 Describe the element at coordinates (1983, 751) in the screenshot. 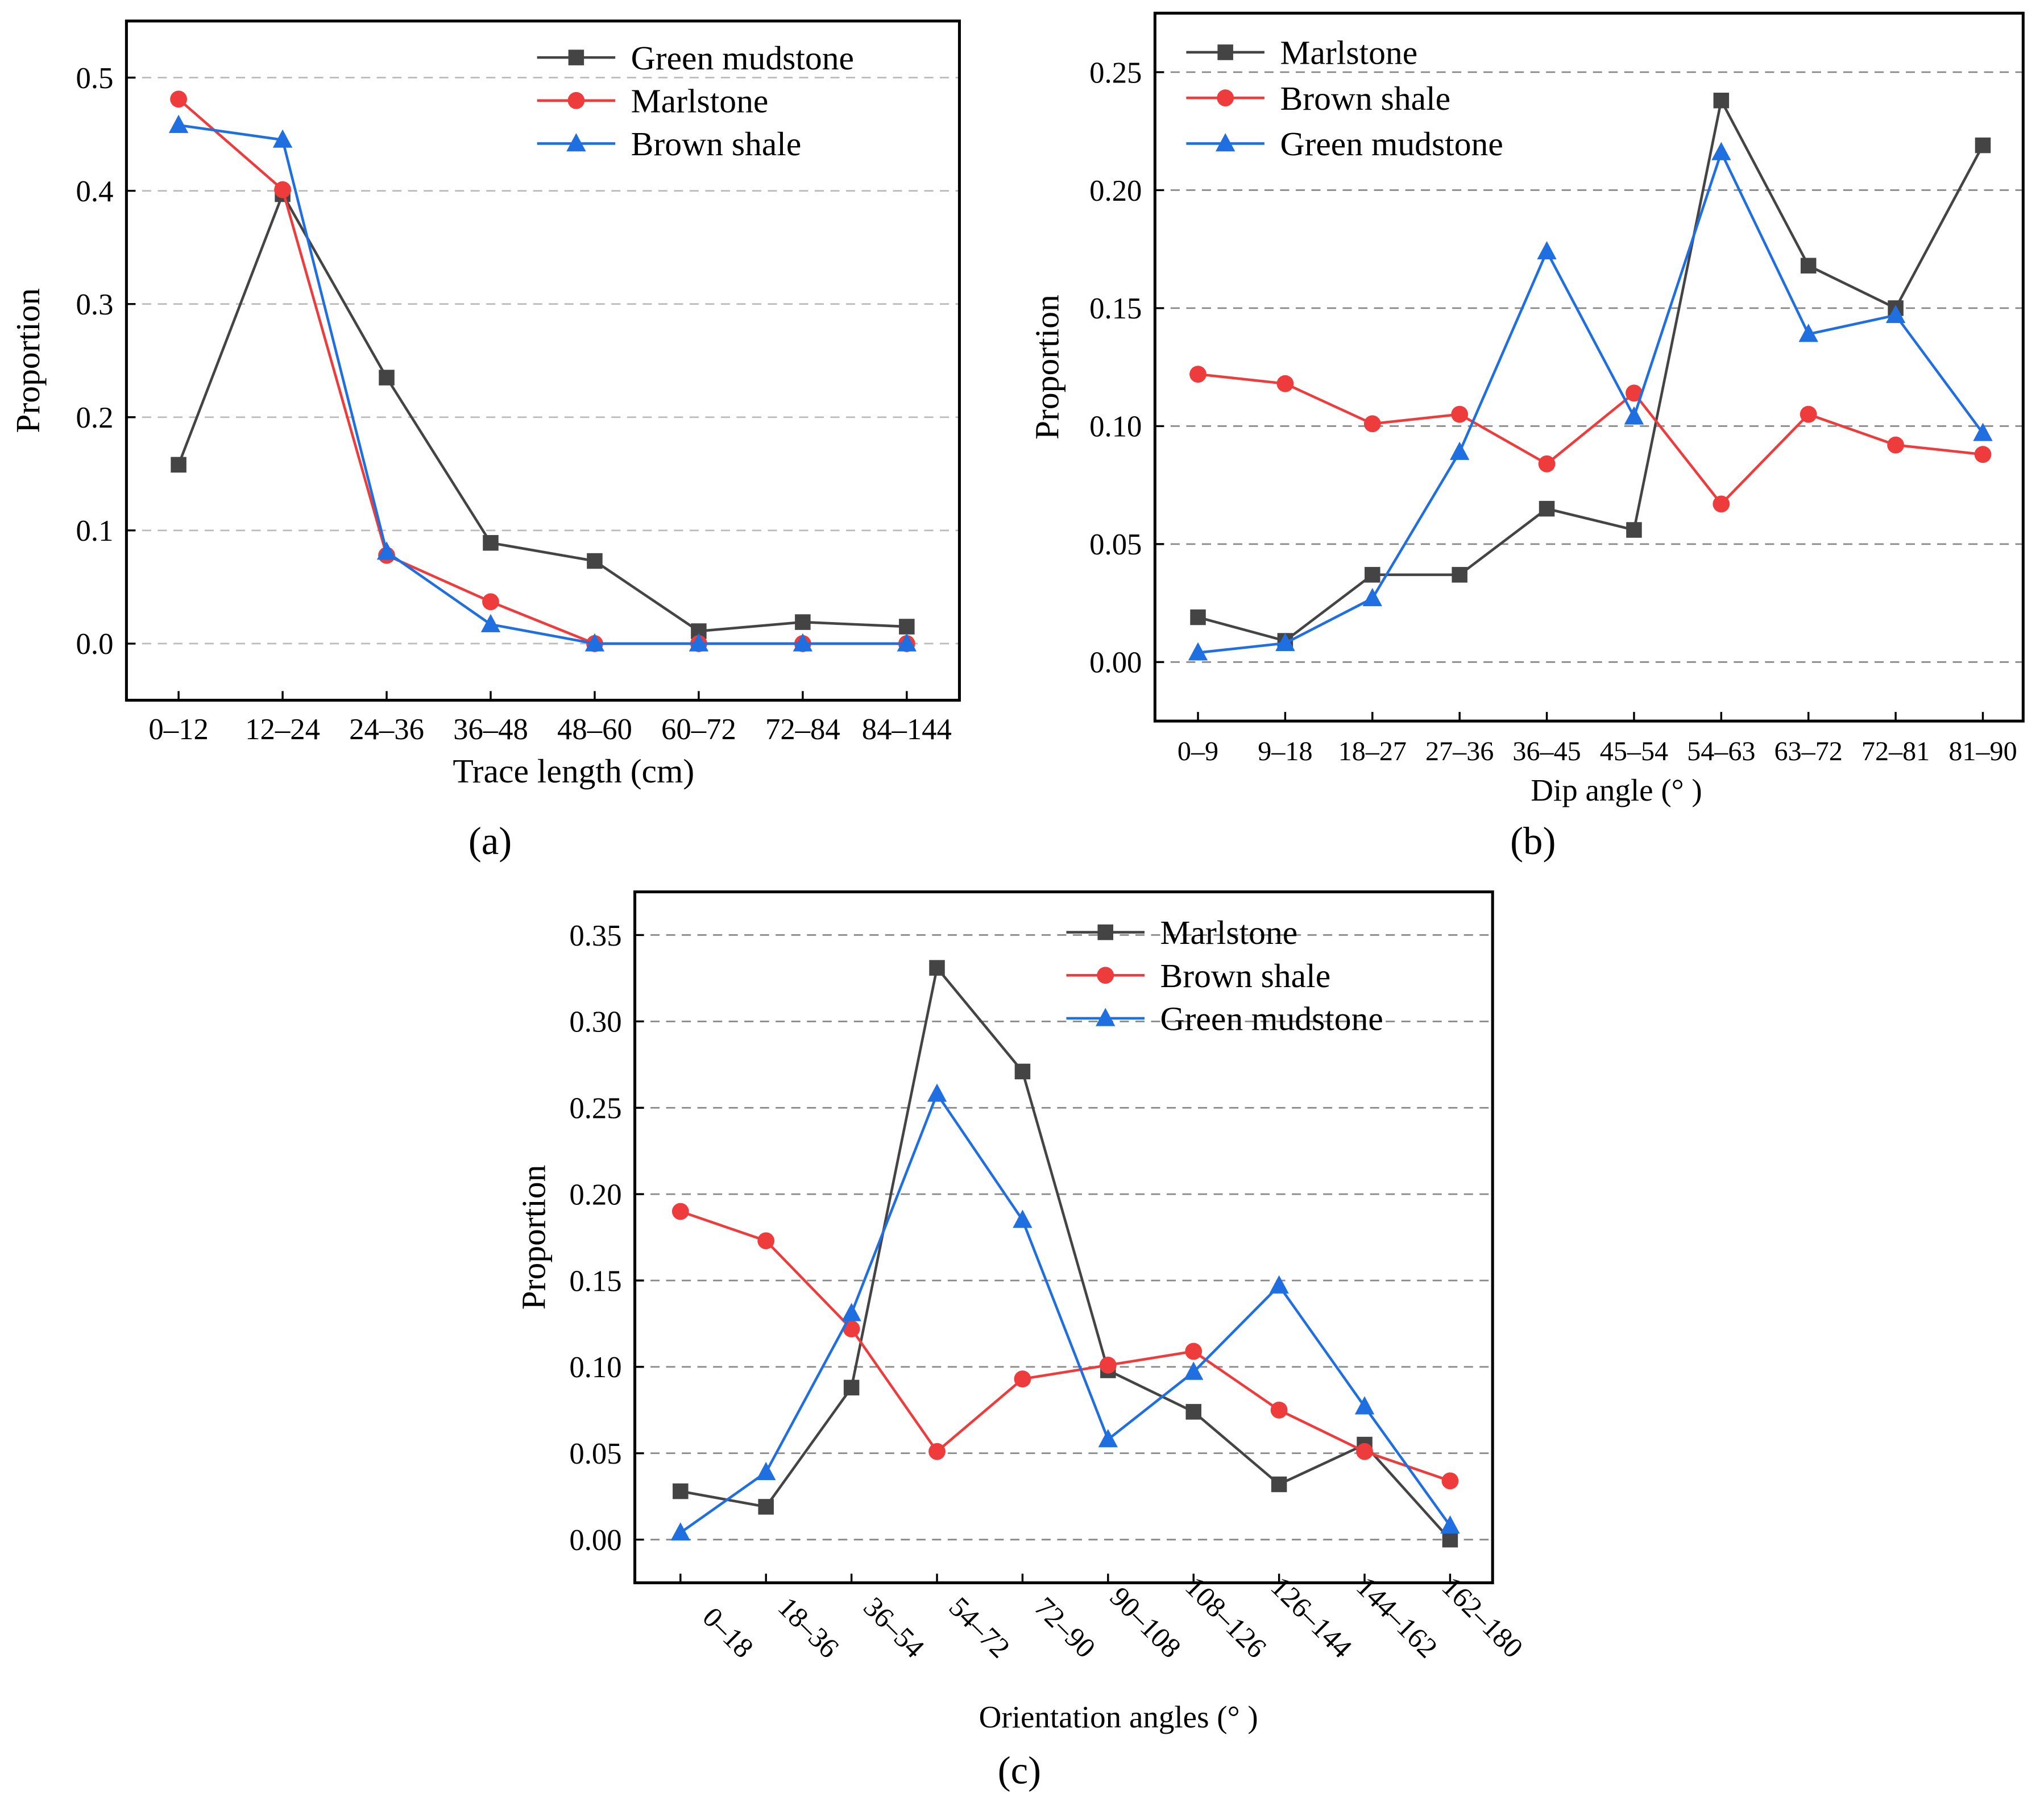

I see `x-tick-label: 81–90` at that location.